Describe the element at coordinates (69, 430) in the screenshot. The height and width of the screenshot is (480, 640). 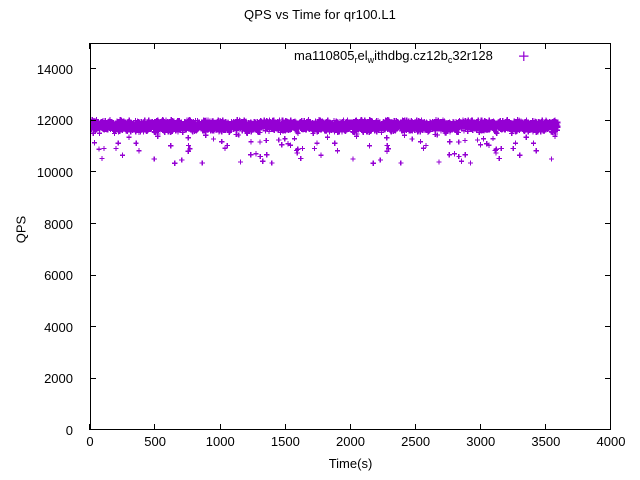
I see `y-axis-tick-label: 0` at that location.